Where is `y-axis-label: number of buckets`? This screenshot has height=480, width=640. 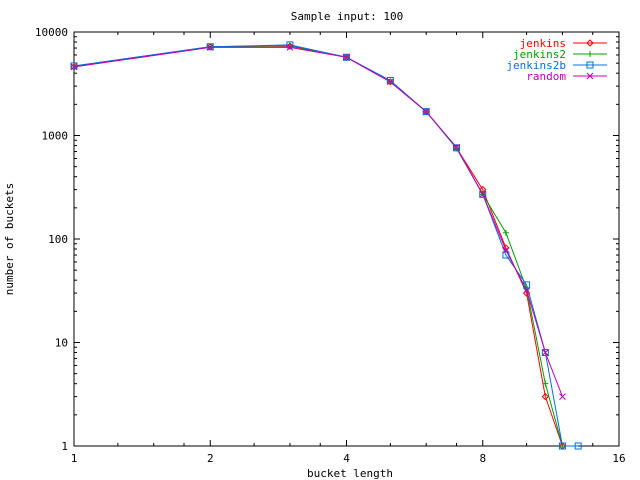
y-axis-label: number of buckets is located at coordinates (9, 239).